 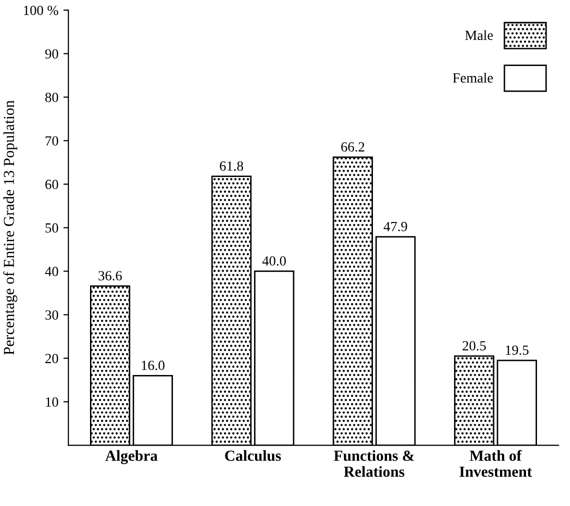 I want to click on y-tick-label: 70, so click(x=52, y=141).